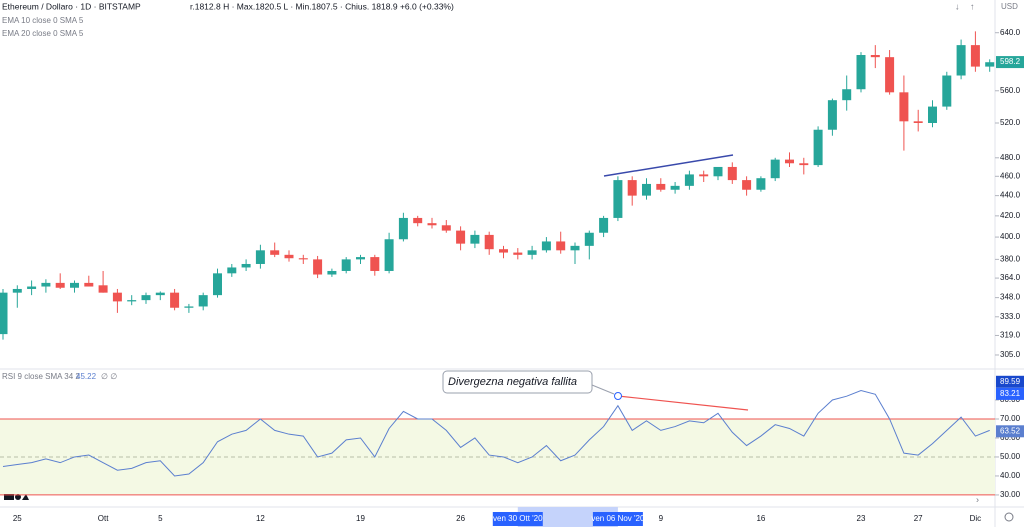 This screenshot has height=527, width=1024. I want to click on value-badge-label: 63.52, so click(1010, 430).